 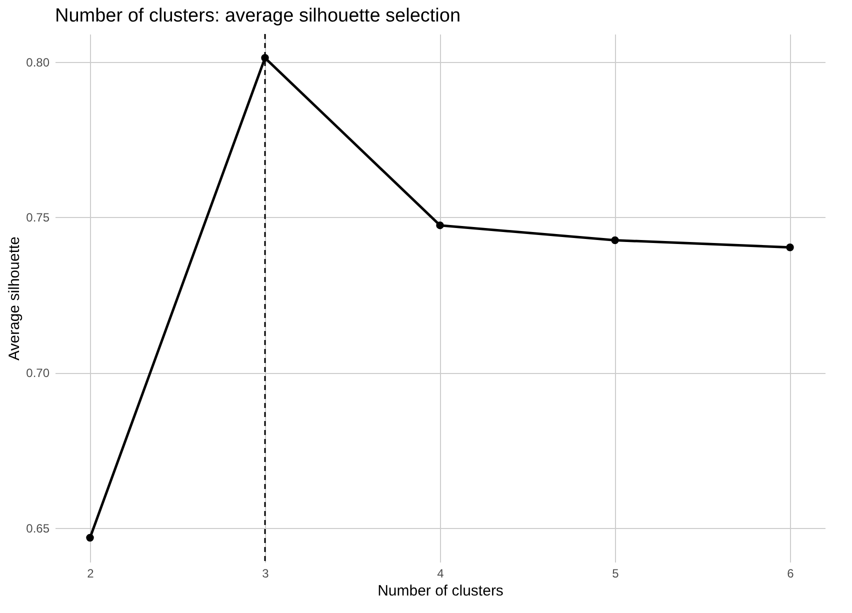 What do you see at coordinates (38, 62) in the screenshot?
I see `y-tick-label: 0.80` at bounding box center [38, 62].